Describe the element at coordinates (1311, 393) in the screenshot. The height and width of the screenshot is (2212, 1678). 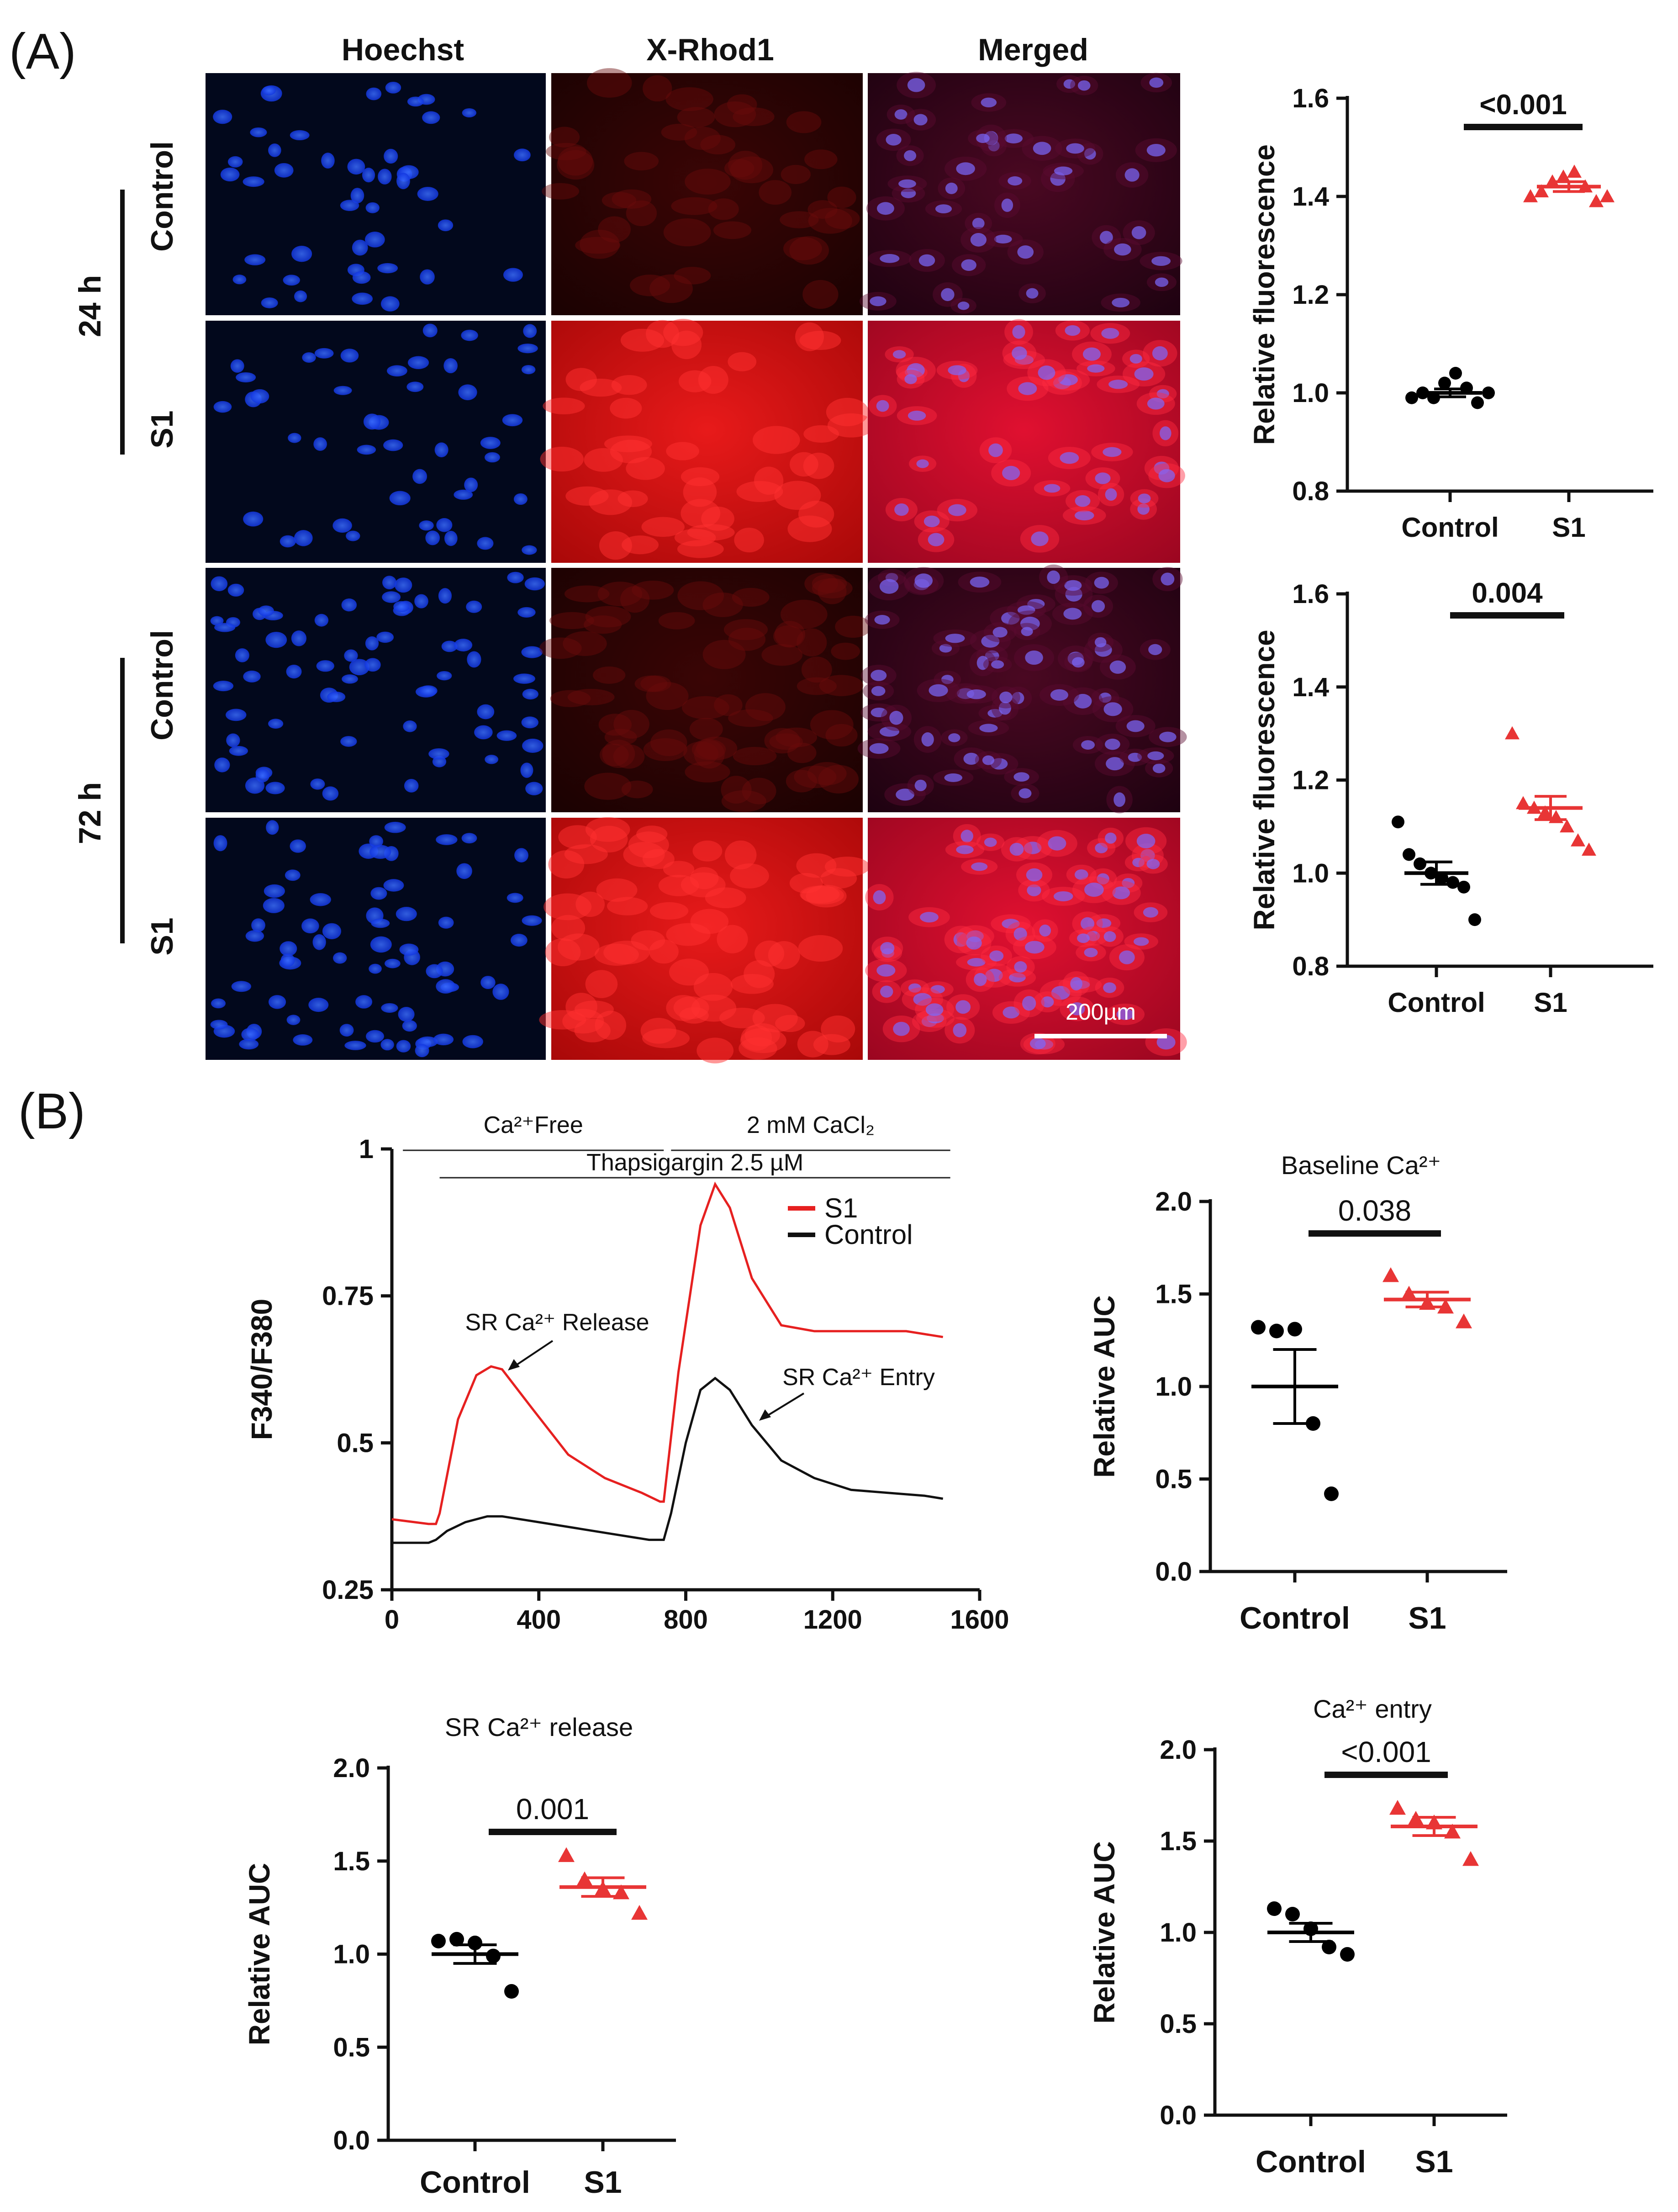
I see `y-tick-label: 1.0` at that location.